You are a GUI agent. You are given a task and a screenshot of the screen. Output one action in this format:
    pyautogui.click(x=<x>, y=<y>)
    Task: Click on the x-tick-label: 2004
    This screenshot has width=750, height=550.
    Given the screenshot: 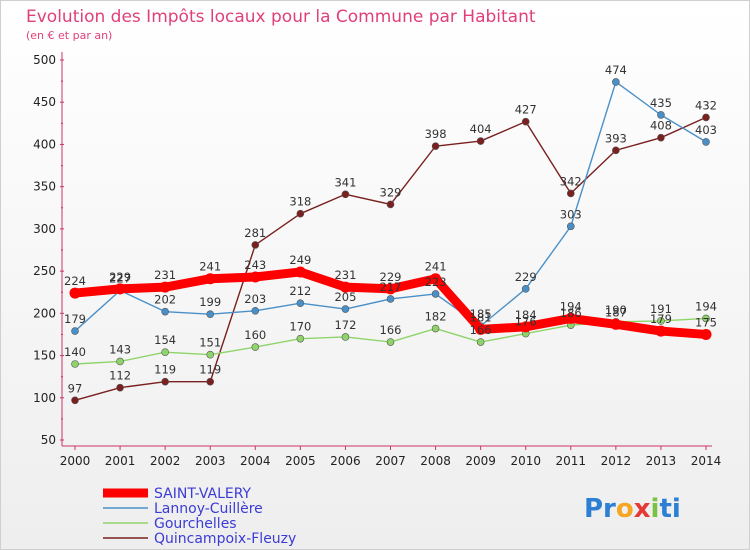 What is the action you would take?
    pyautogui.click(x=255, y=461)
    